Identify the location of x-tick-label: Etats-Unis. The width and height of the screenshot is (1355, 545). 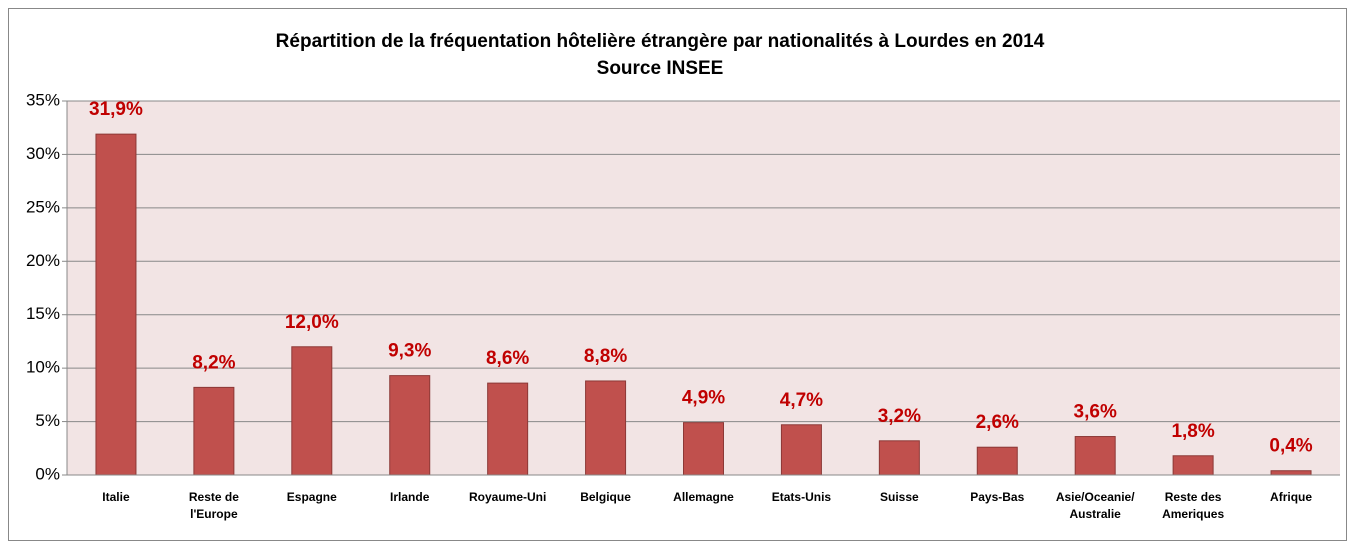
(801, 497).